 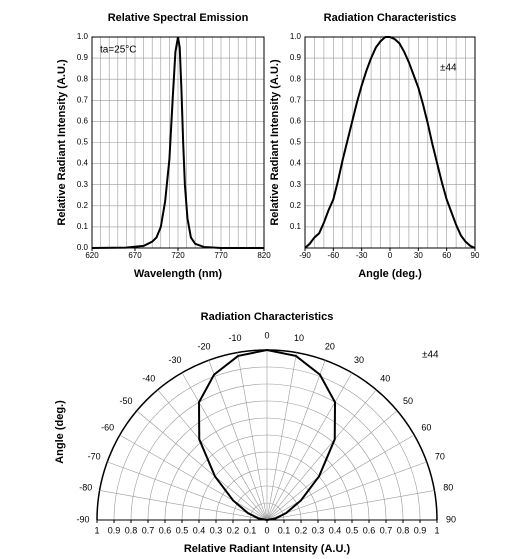 What do you see at coordinates (148, 378) in the screenshot?
I see `theta-tick-label: -40` at bounding box center [148, 378].